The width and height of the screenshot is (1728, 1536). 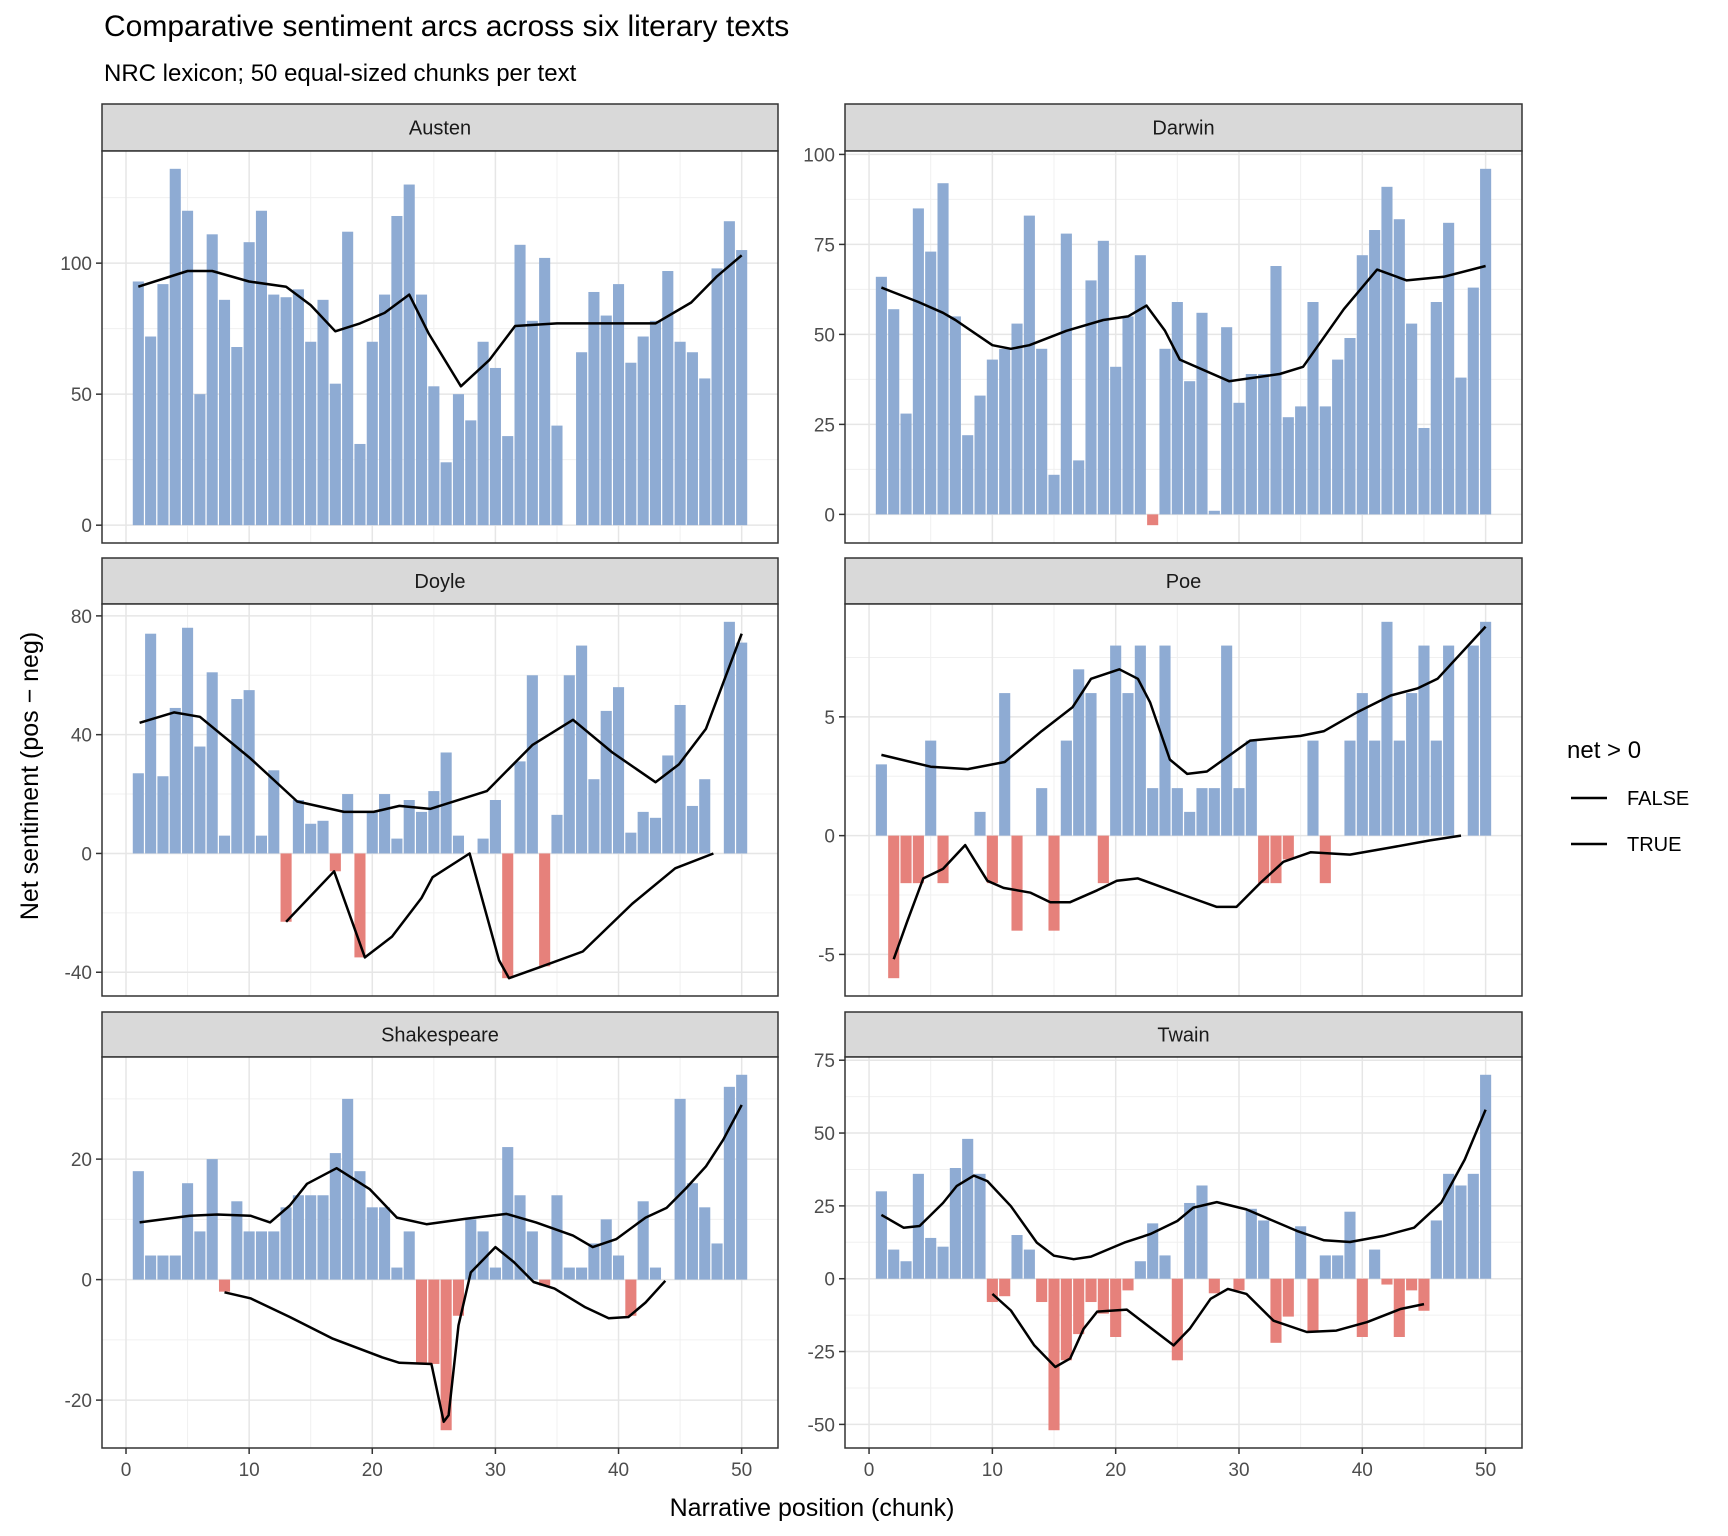 I want to click on y-tick-label: 5, so click(x=829, y=718).